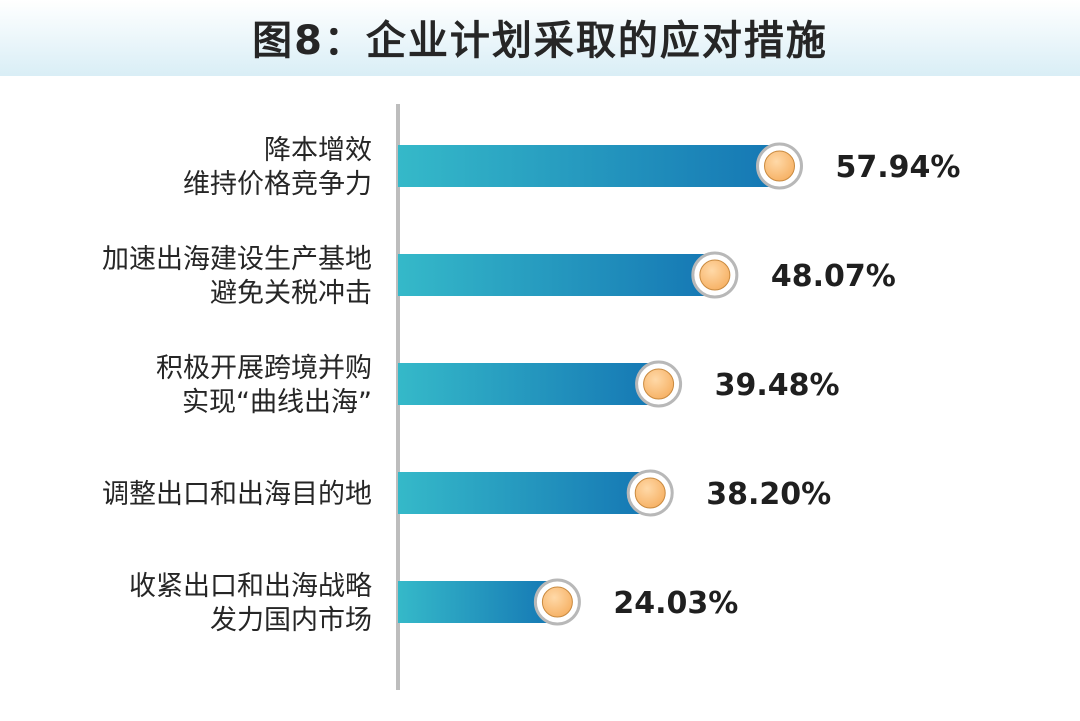 The width and height of the screenshot is (1080, 721). Describe the element at coordinates (277, 402) in the screenshot. I see `category-label: 实现“曲线出海”` at that location.